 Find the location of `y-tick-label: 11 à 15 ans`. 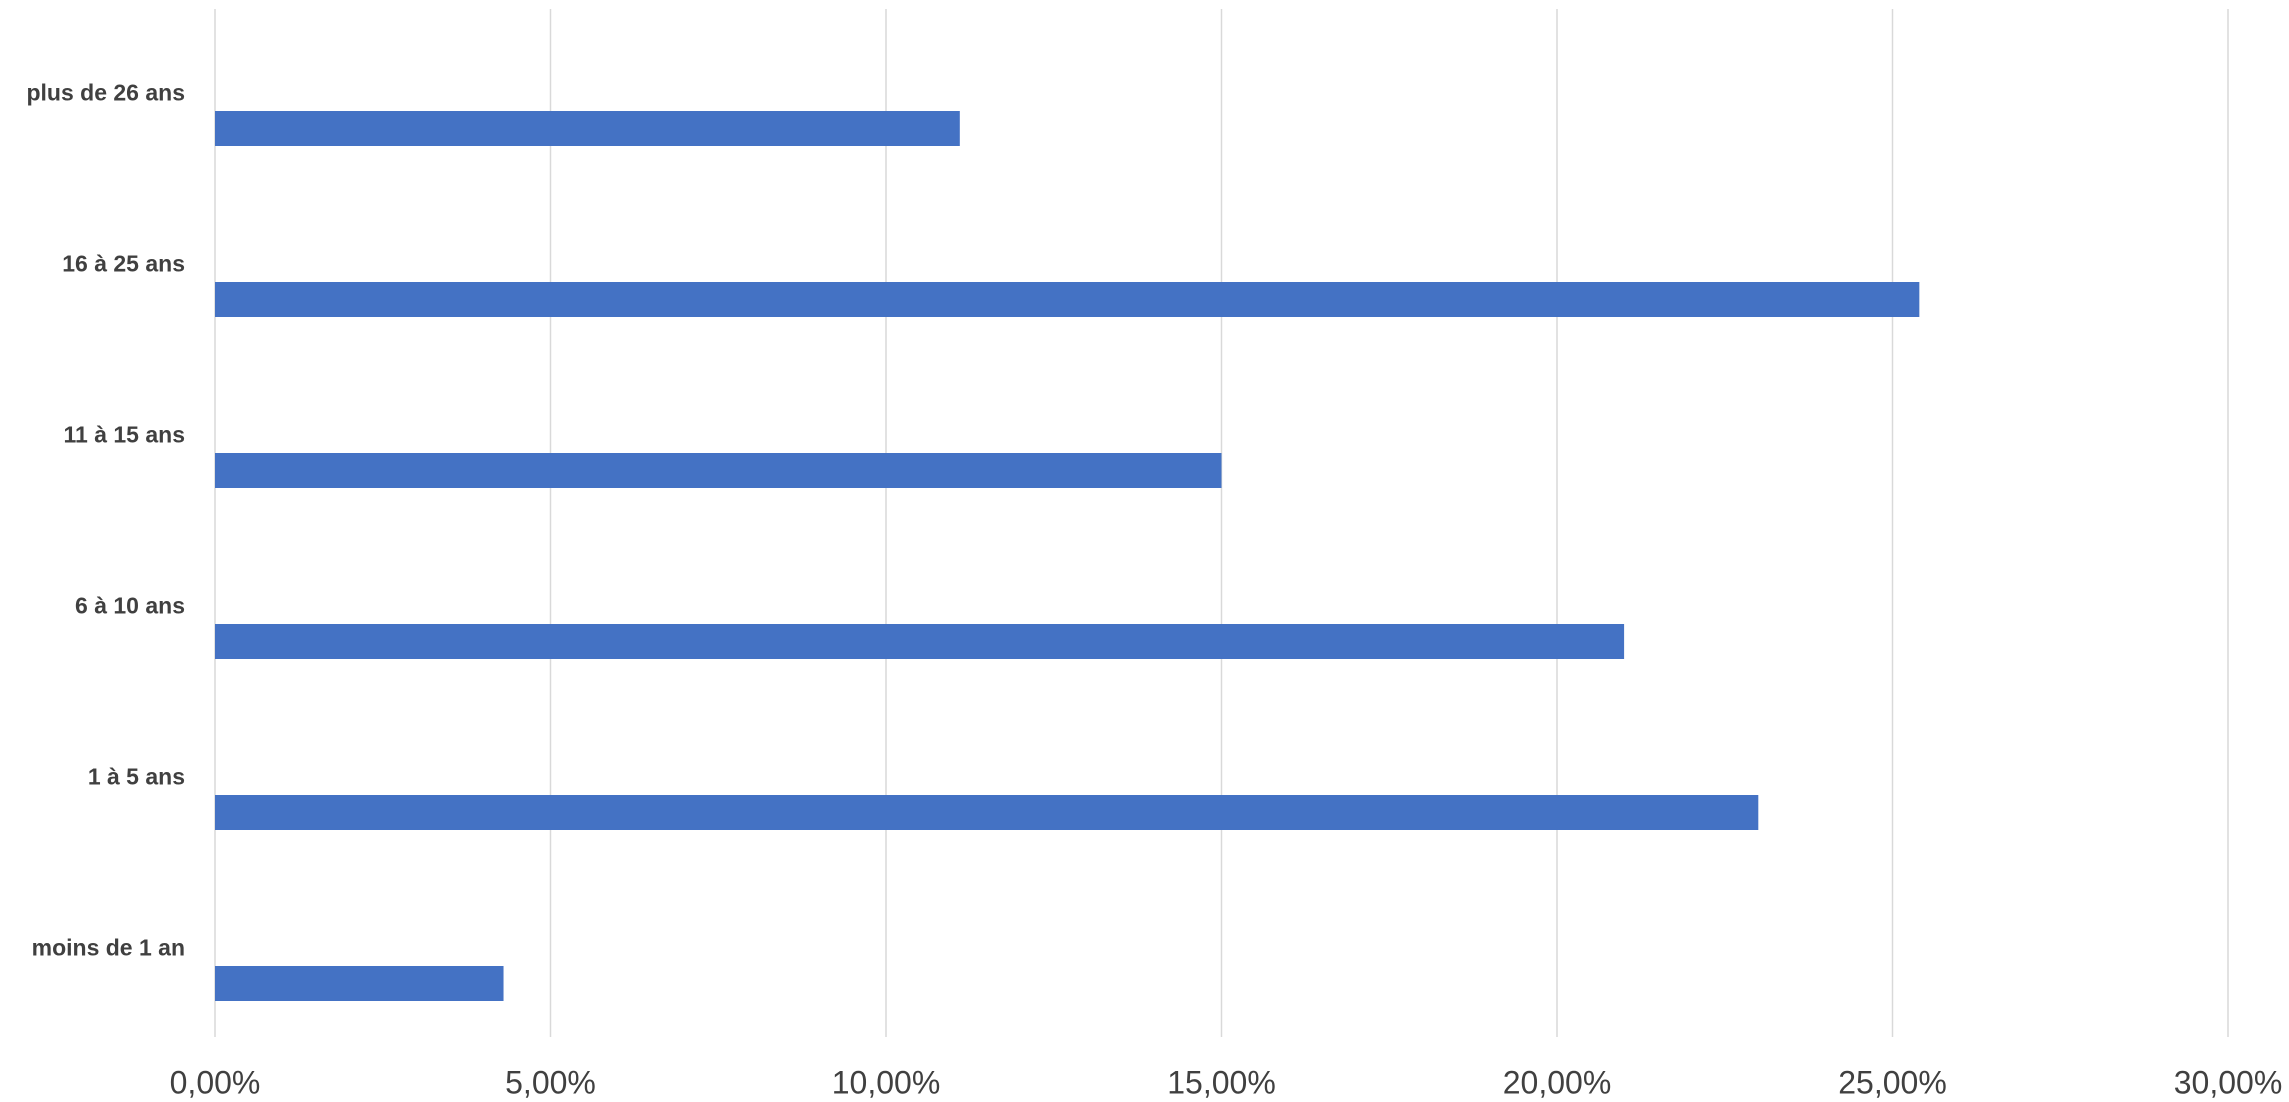

y-tick-label: 11 à 15 ans is located at coordinates (125, 435).